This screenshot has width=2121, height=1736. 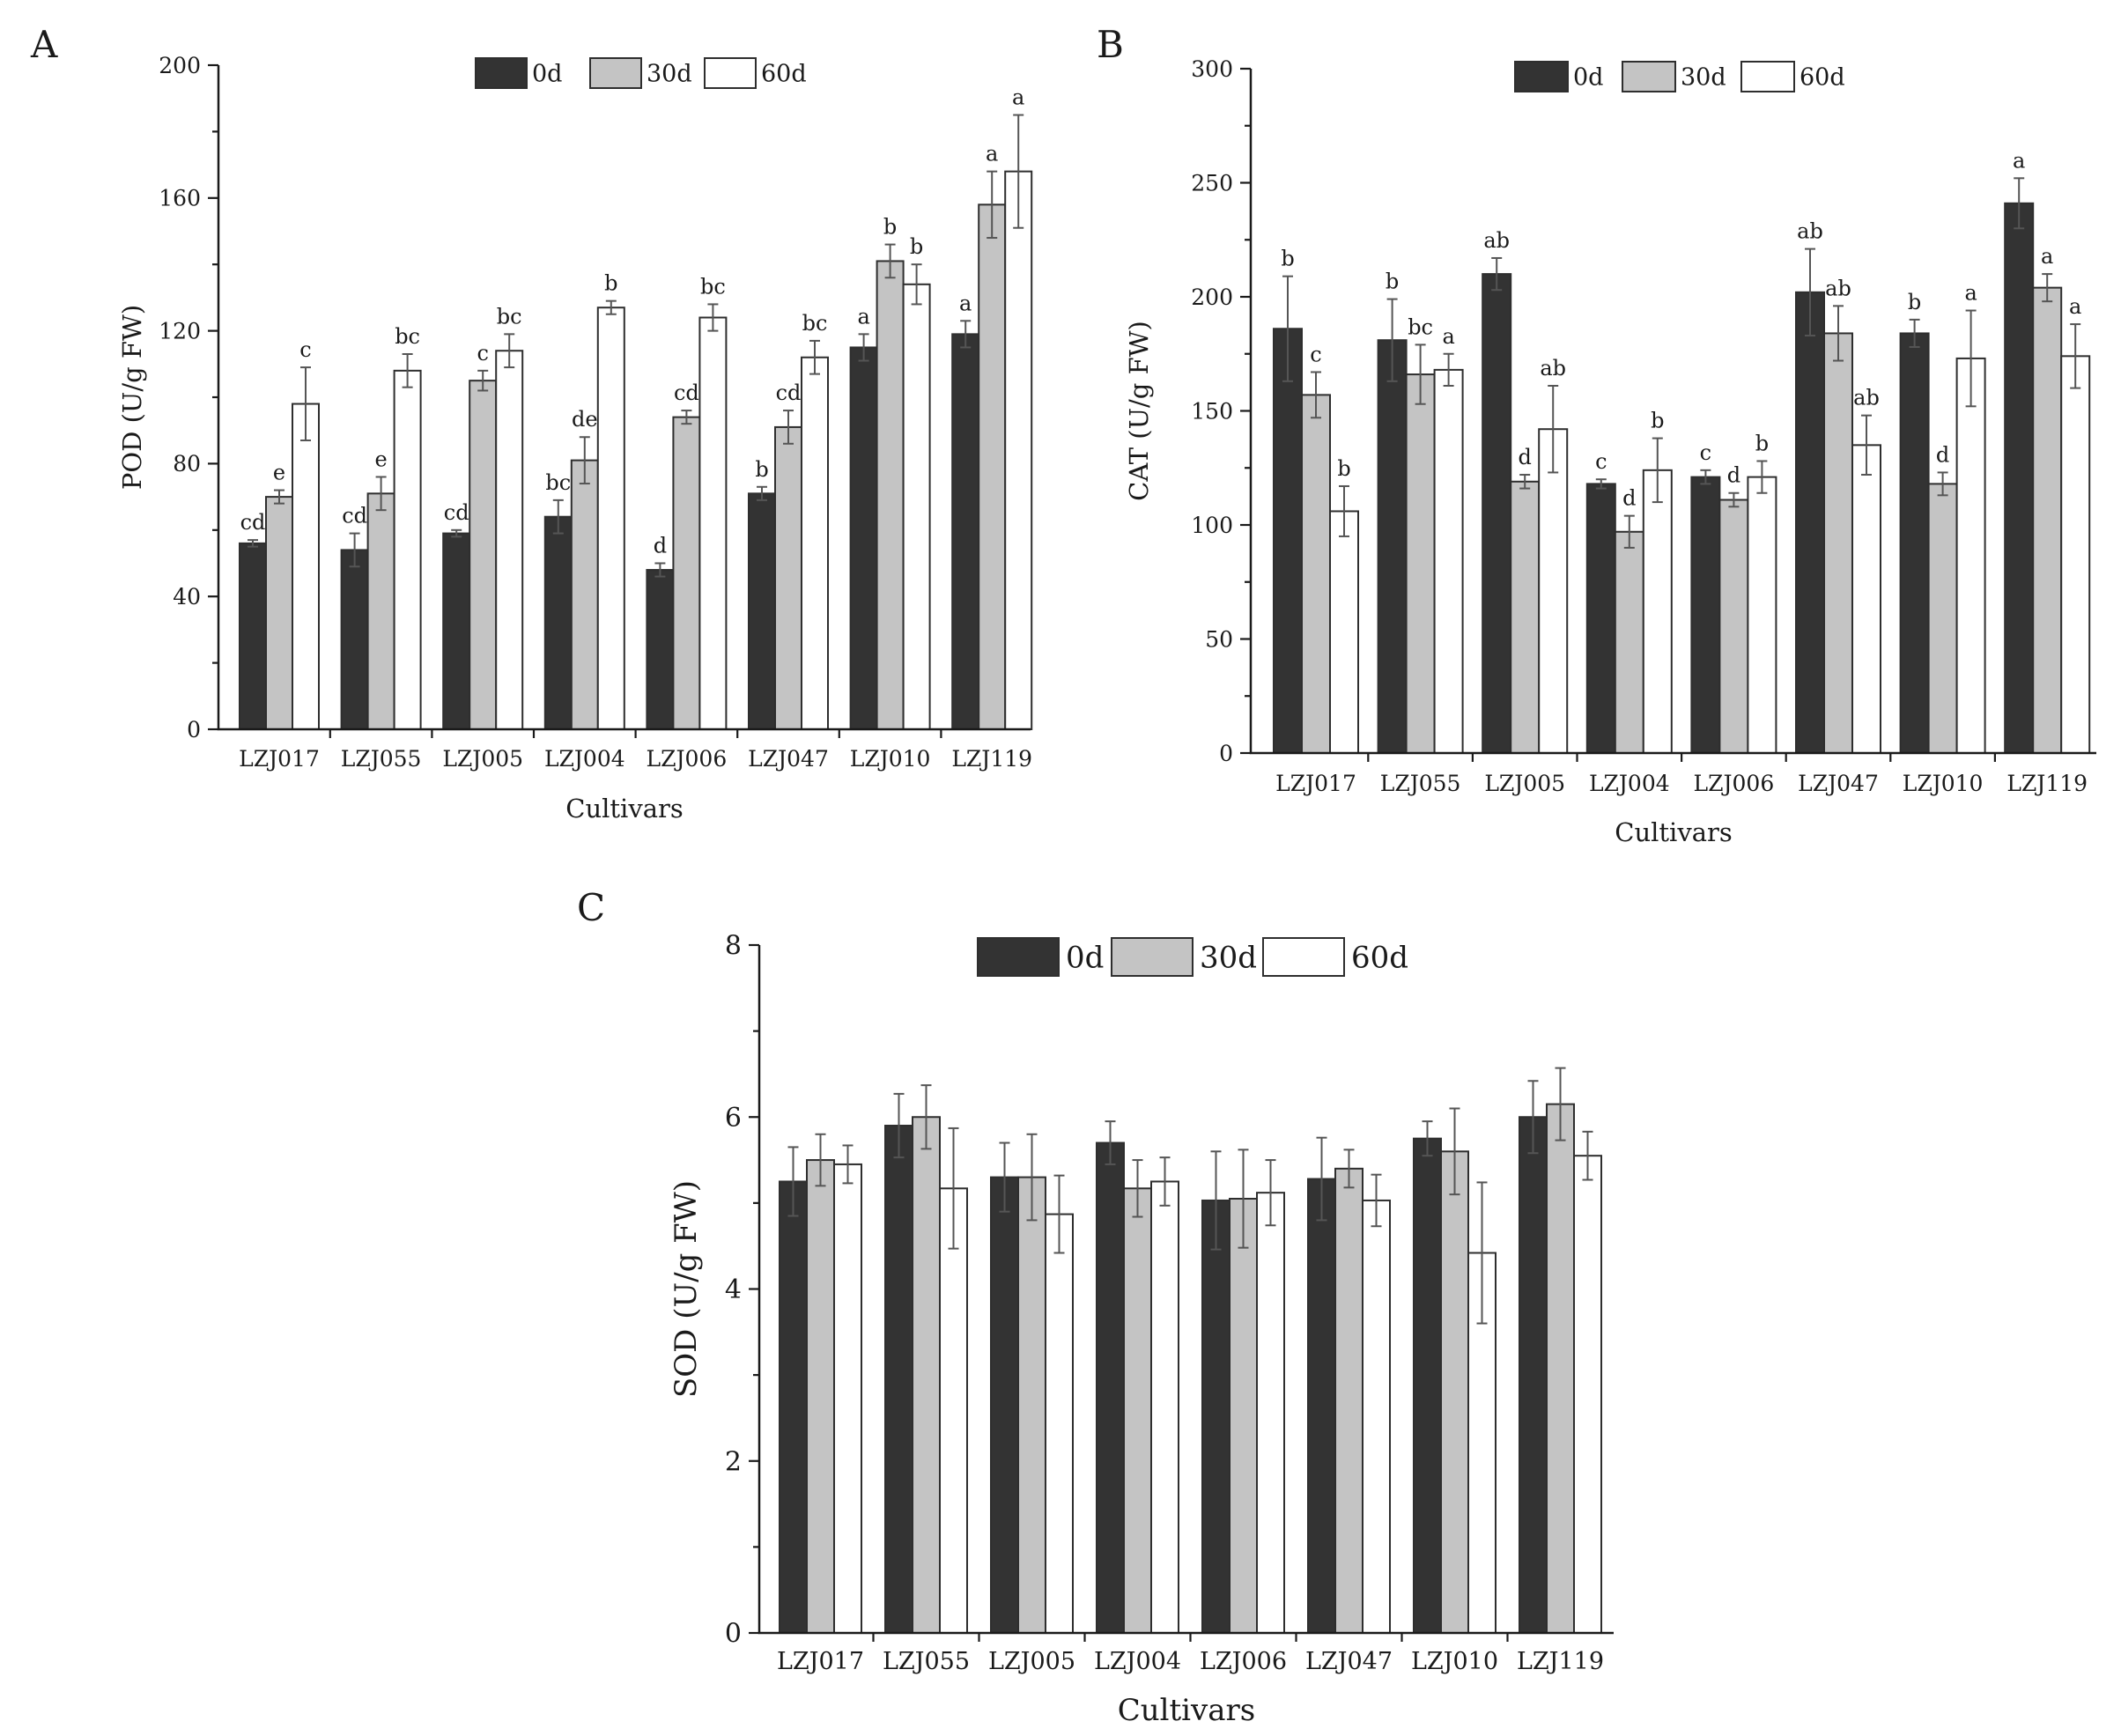 What do you see at coordinates (1212, 183) in the screenshot?
I see `y-tick-label: 250` at bounding box center [1212, 183].